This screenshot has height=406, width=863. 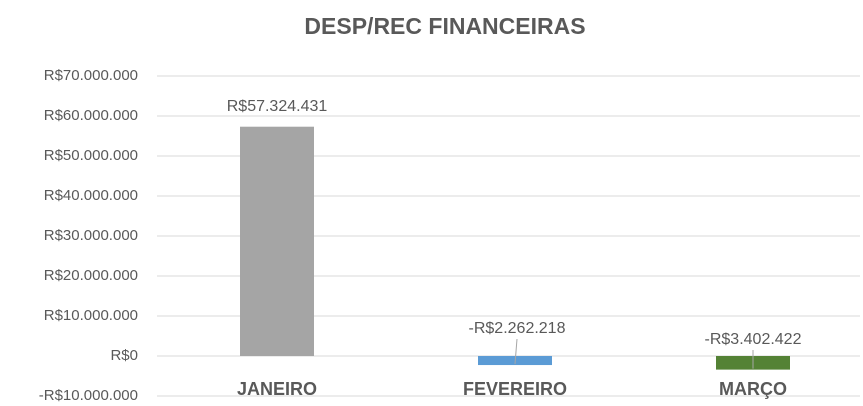 What do you see at coordinates (517, 328) in the screenshot?
I see `value-label: -R$2.262.218` at bounding box center [517, 328].